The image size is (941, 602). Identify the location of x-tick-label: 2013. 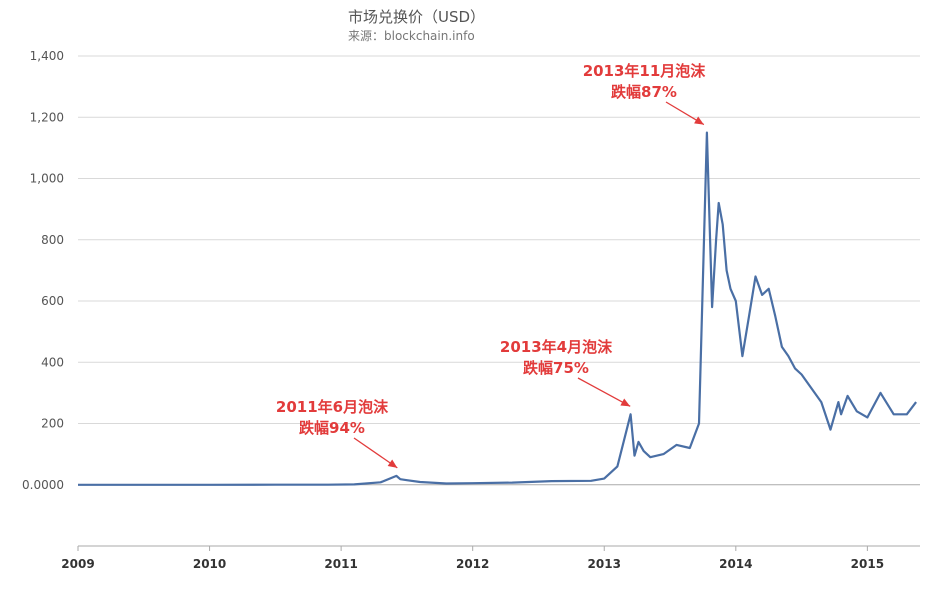
(604, 564).